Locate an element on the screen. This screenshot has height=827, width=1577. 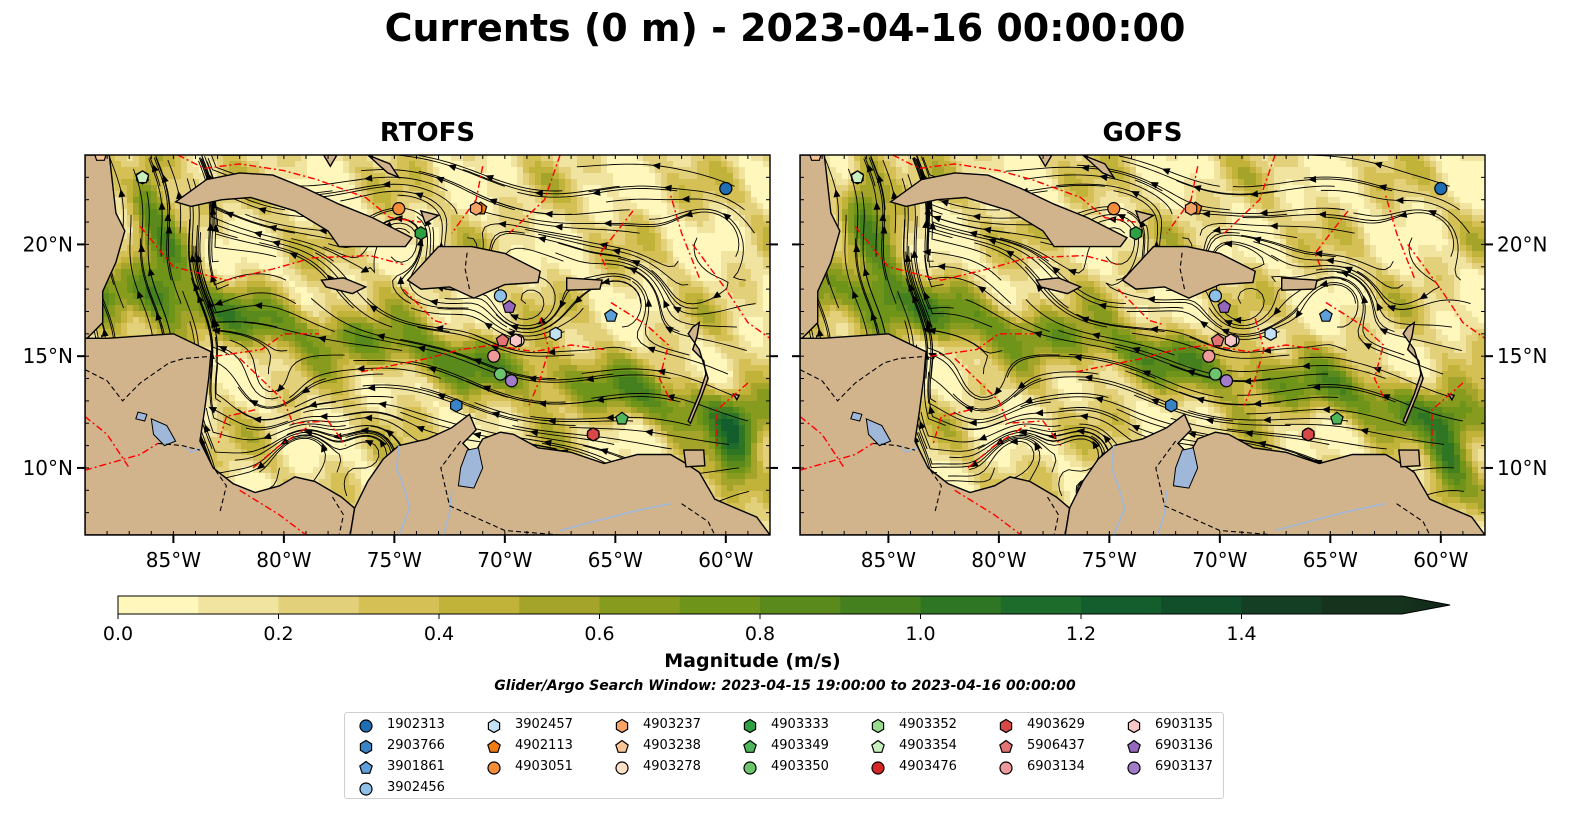
legend-entry-label: 4903051 is located at coordinates (544, 766).